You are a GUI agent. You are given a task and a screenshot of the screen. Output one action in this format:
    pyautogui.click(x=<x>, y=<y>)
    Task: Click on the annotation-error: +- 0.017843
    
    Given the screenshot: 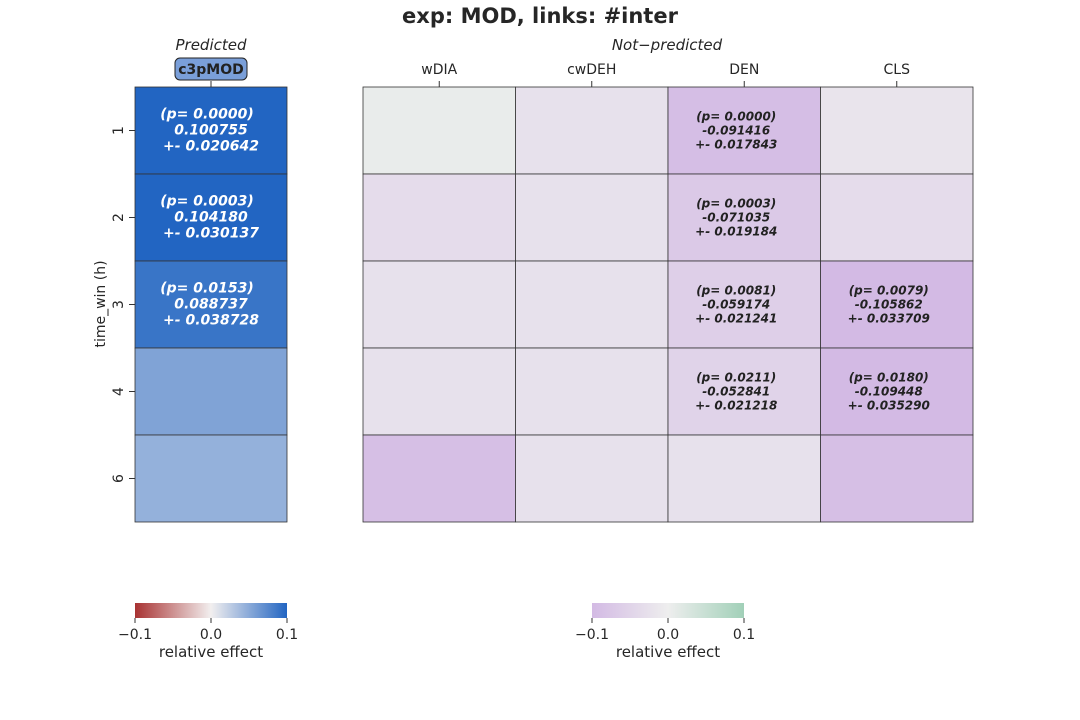 What is the action you would take?
    pyautogui.click(x=736, y=144)
    